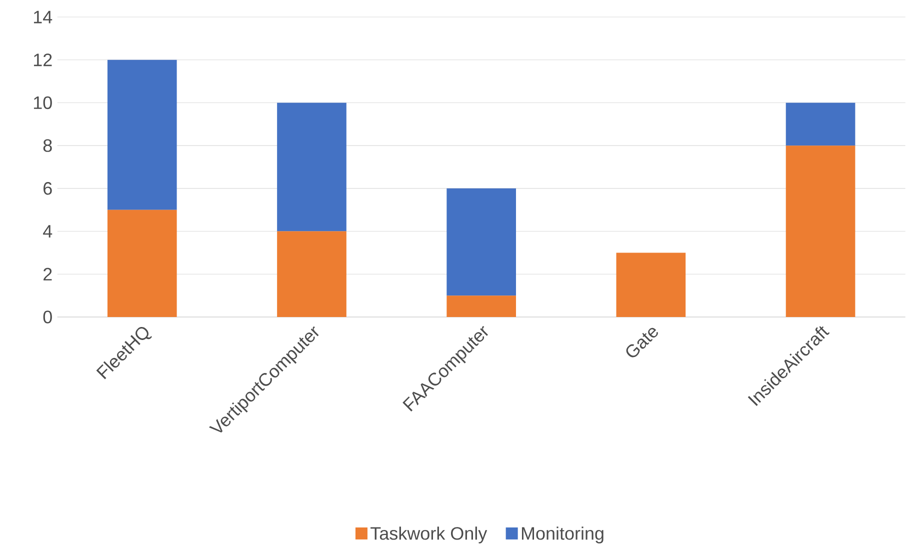  I want to click on y-tick-label: 0, so click(47, 317).